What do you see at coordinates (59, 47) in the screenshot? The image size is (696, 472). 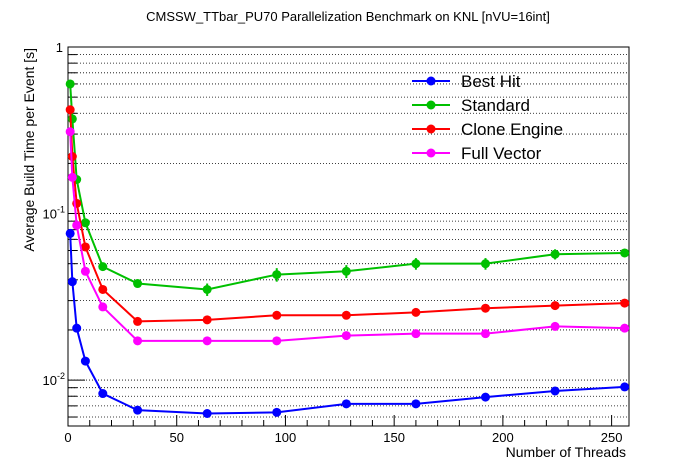 I see `y-tick-label: 1` at bounding box center [59, 47].